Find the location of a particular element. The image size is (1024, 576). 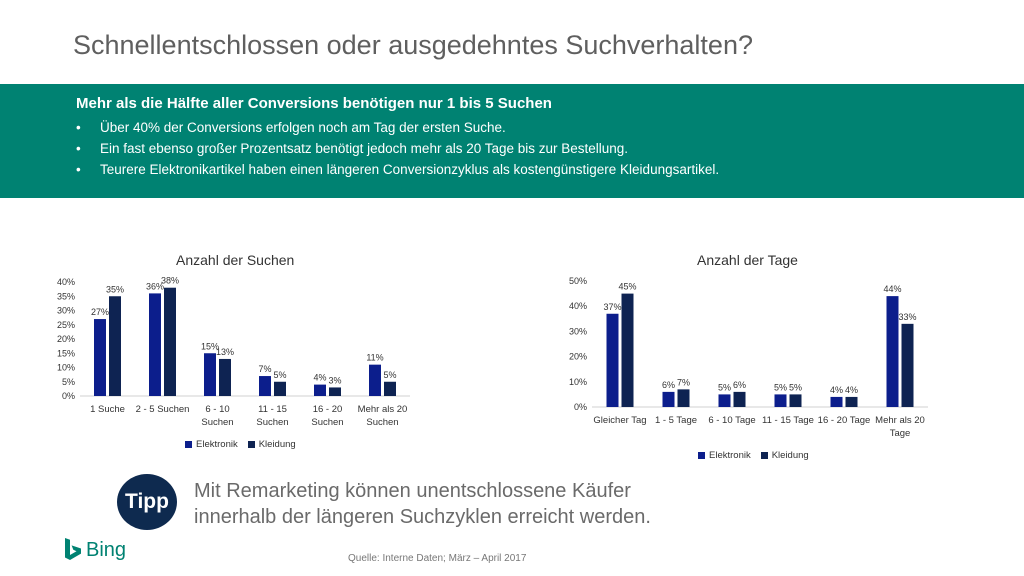

data-label: 13% is located at coordinates (225, 352).